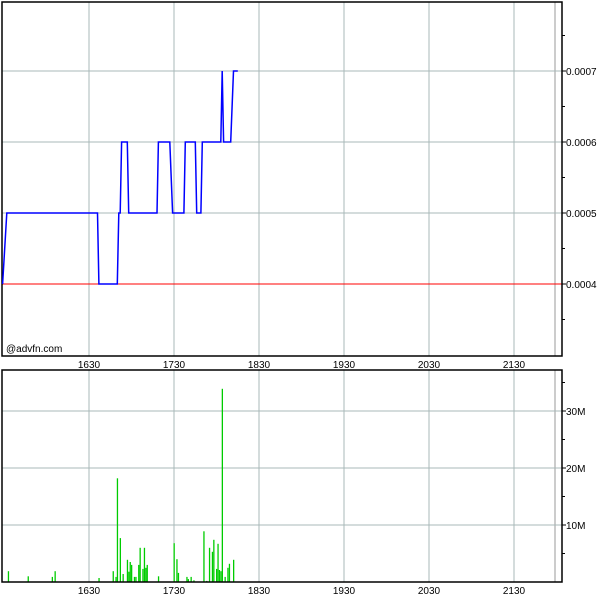 This screenshot has height=600, width=600. What do you see at coordinates (581, 143) in the screenshot?
I see `y-tick-label: 0.0006` at bounding box center [581, 143].